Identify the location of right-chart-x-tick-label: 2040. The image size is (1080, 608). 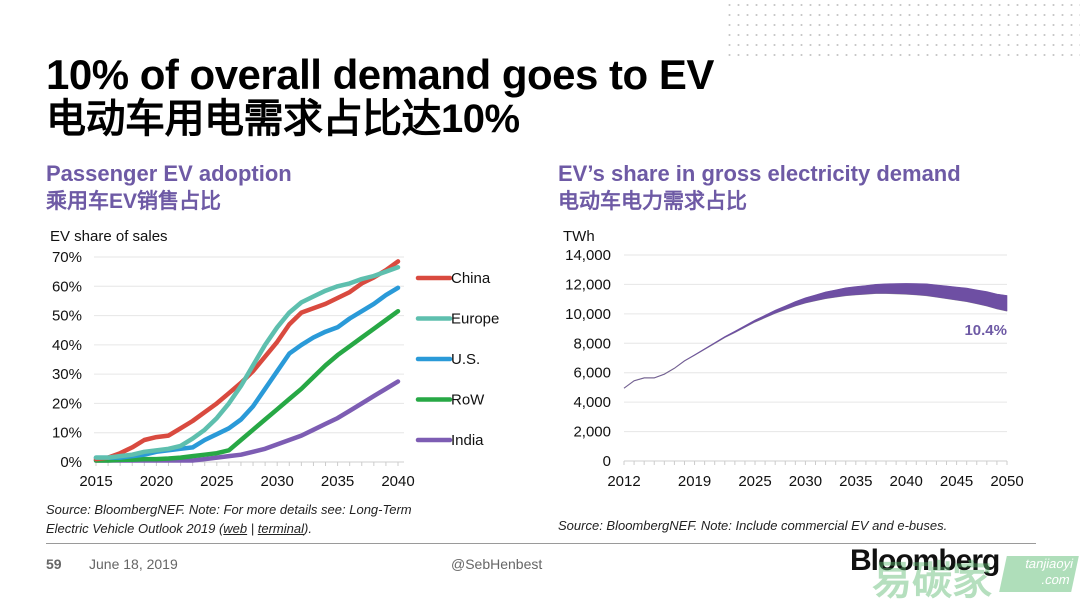
(906, 481).